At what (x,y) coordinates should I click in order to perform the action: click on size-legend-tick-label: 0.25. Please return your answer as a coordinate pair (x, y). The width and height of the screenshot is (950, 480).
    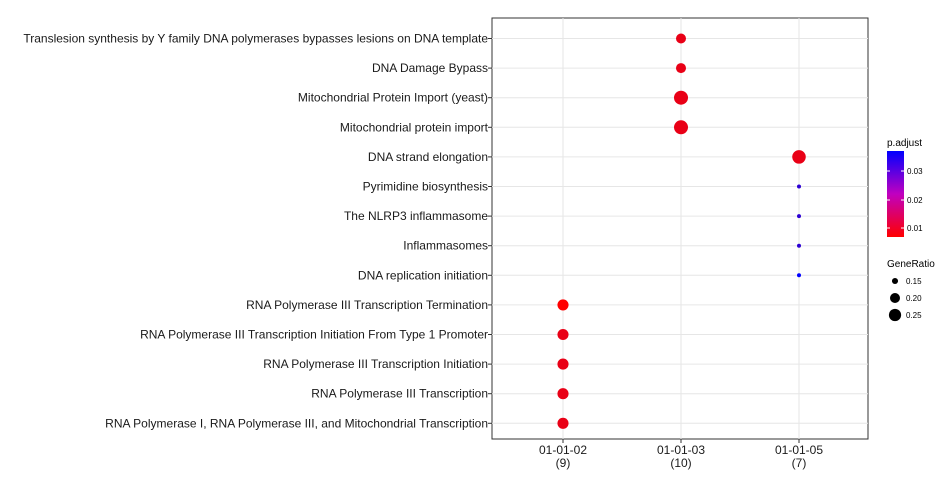
    Looking at the image, I should click on (914, 315).